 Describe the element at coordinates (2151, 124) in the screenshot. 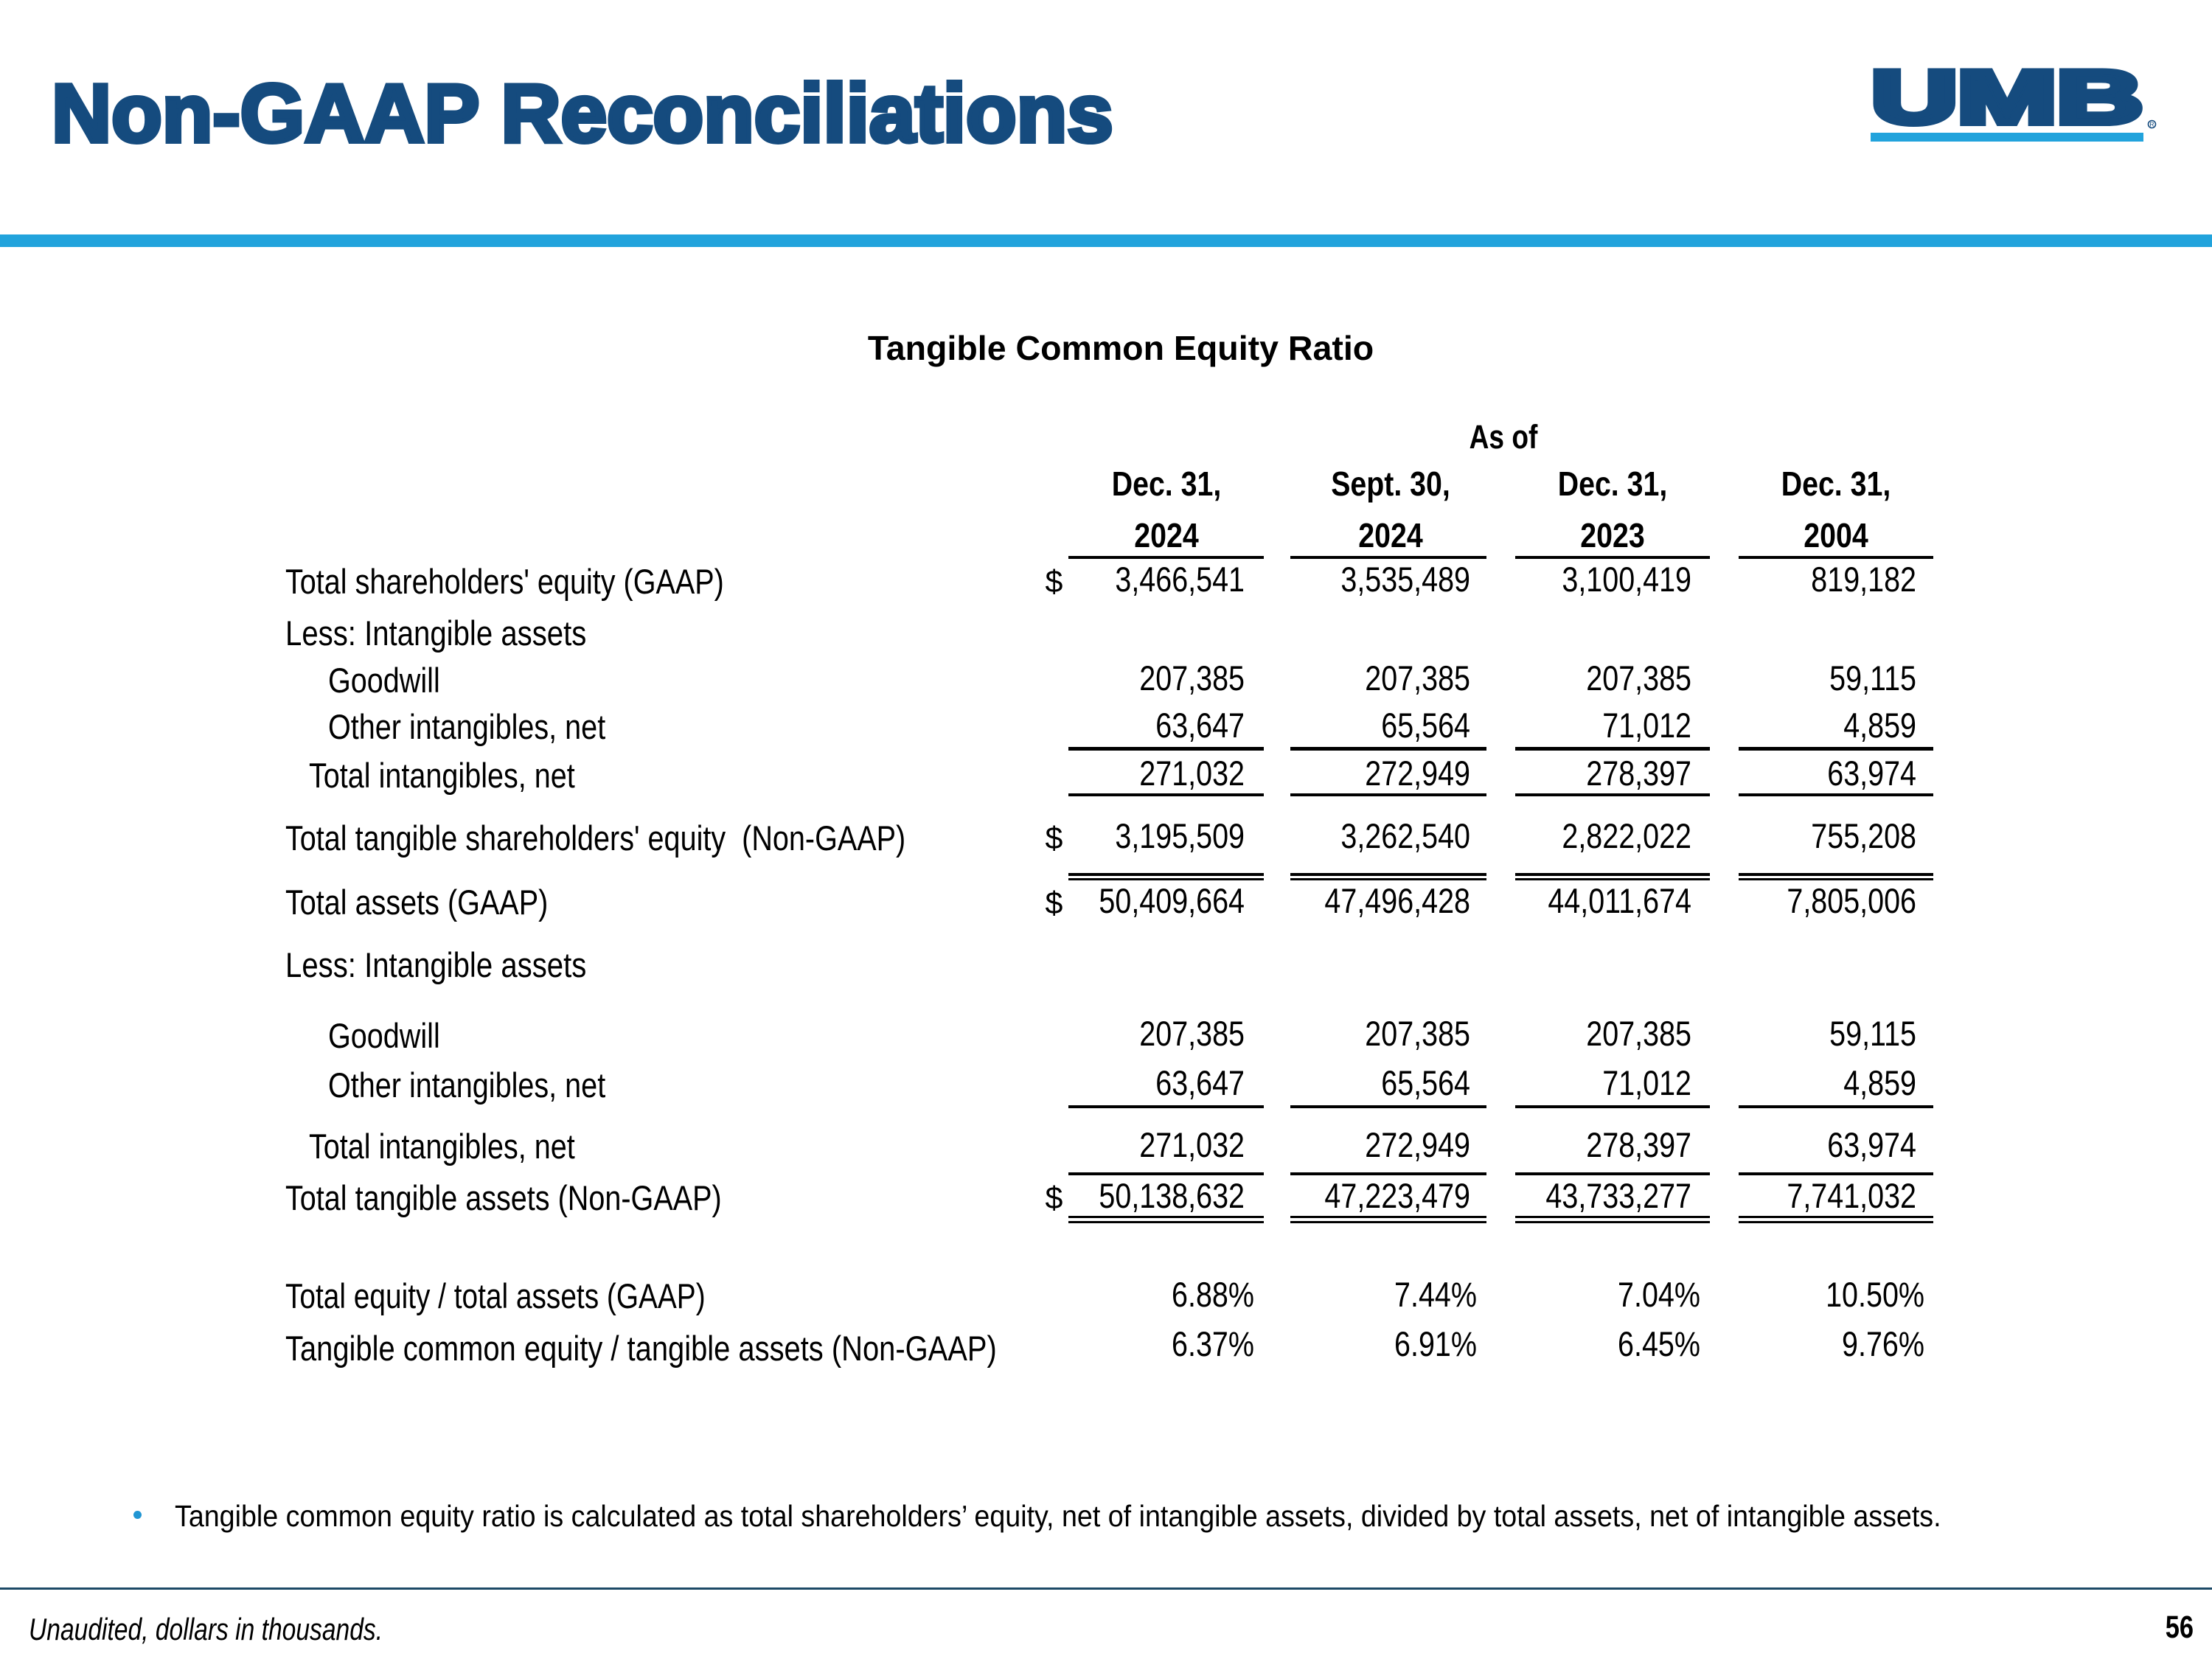

I see `svg-text: R` at that location.